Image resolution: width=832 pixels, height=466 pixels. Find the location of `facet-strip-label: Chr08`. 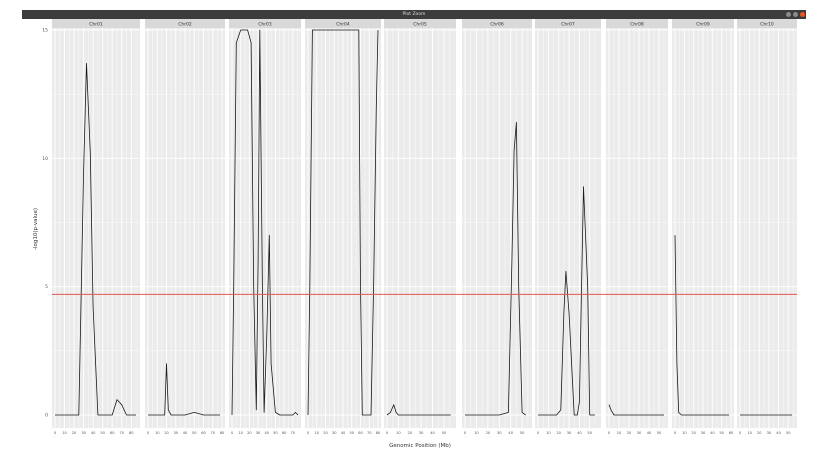

facet-strip-label: Chr08 is located at coordinates (637, 24).